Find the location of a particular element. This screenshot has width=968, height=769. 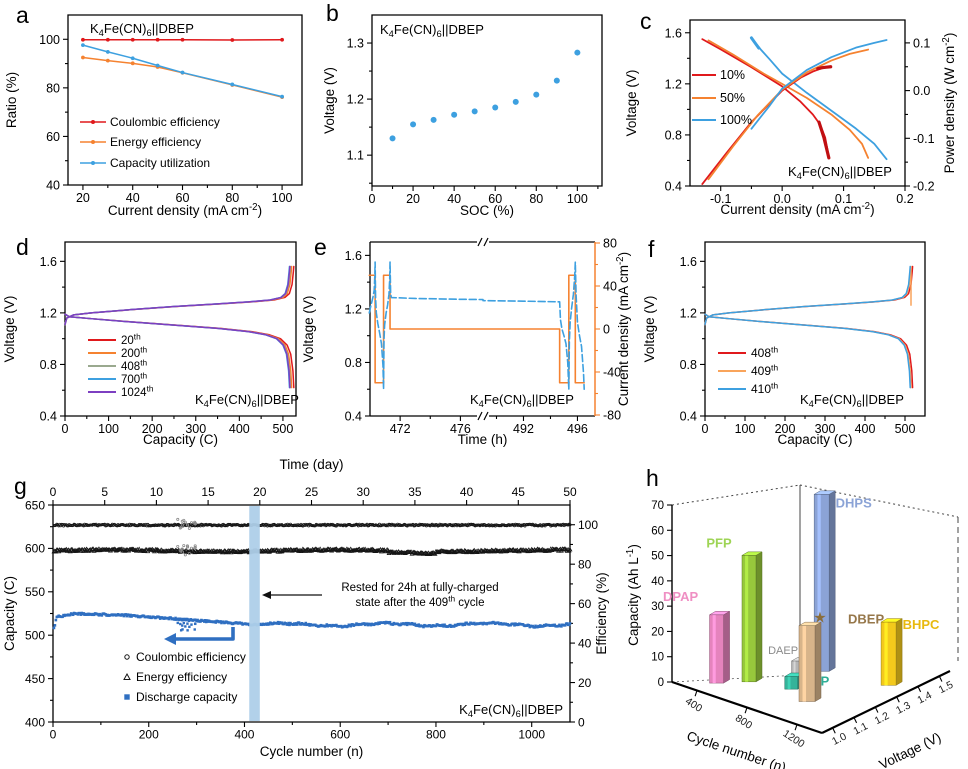

svg-text: 650 is located at coordinates (35, 505).